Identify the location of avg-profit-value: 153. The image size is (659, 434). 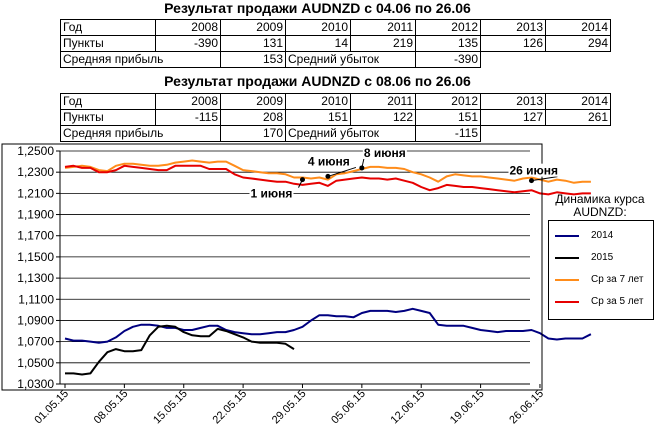
(253, 59).